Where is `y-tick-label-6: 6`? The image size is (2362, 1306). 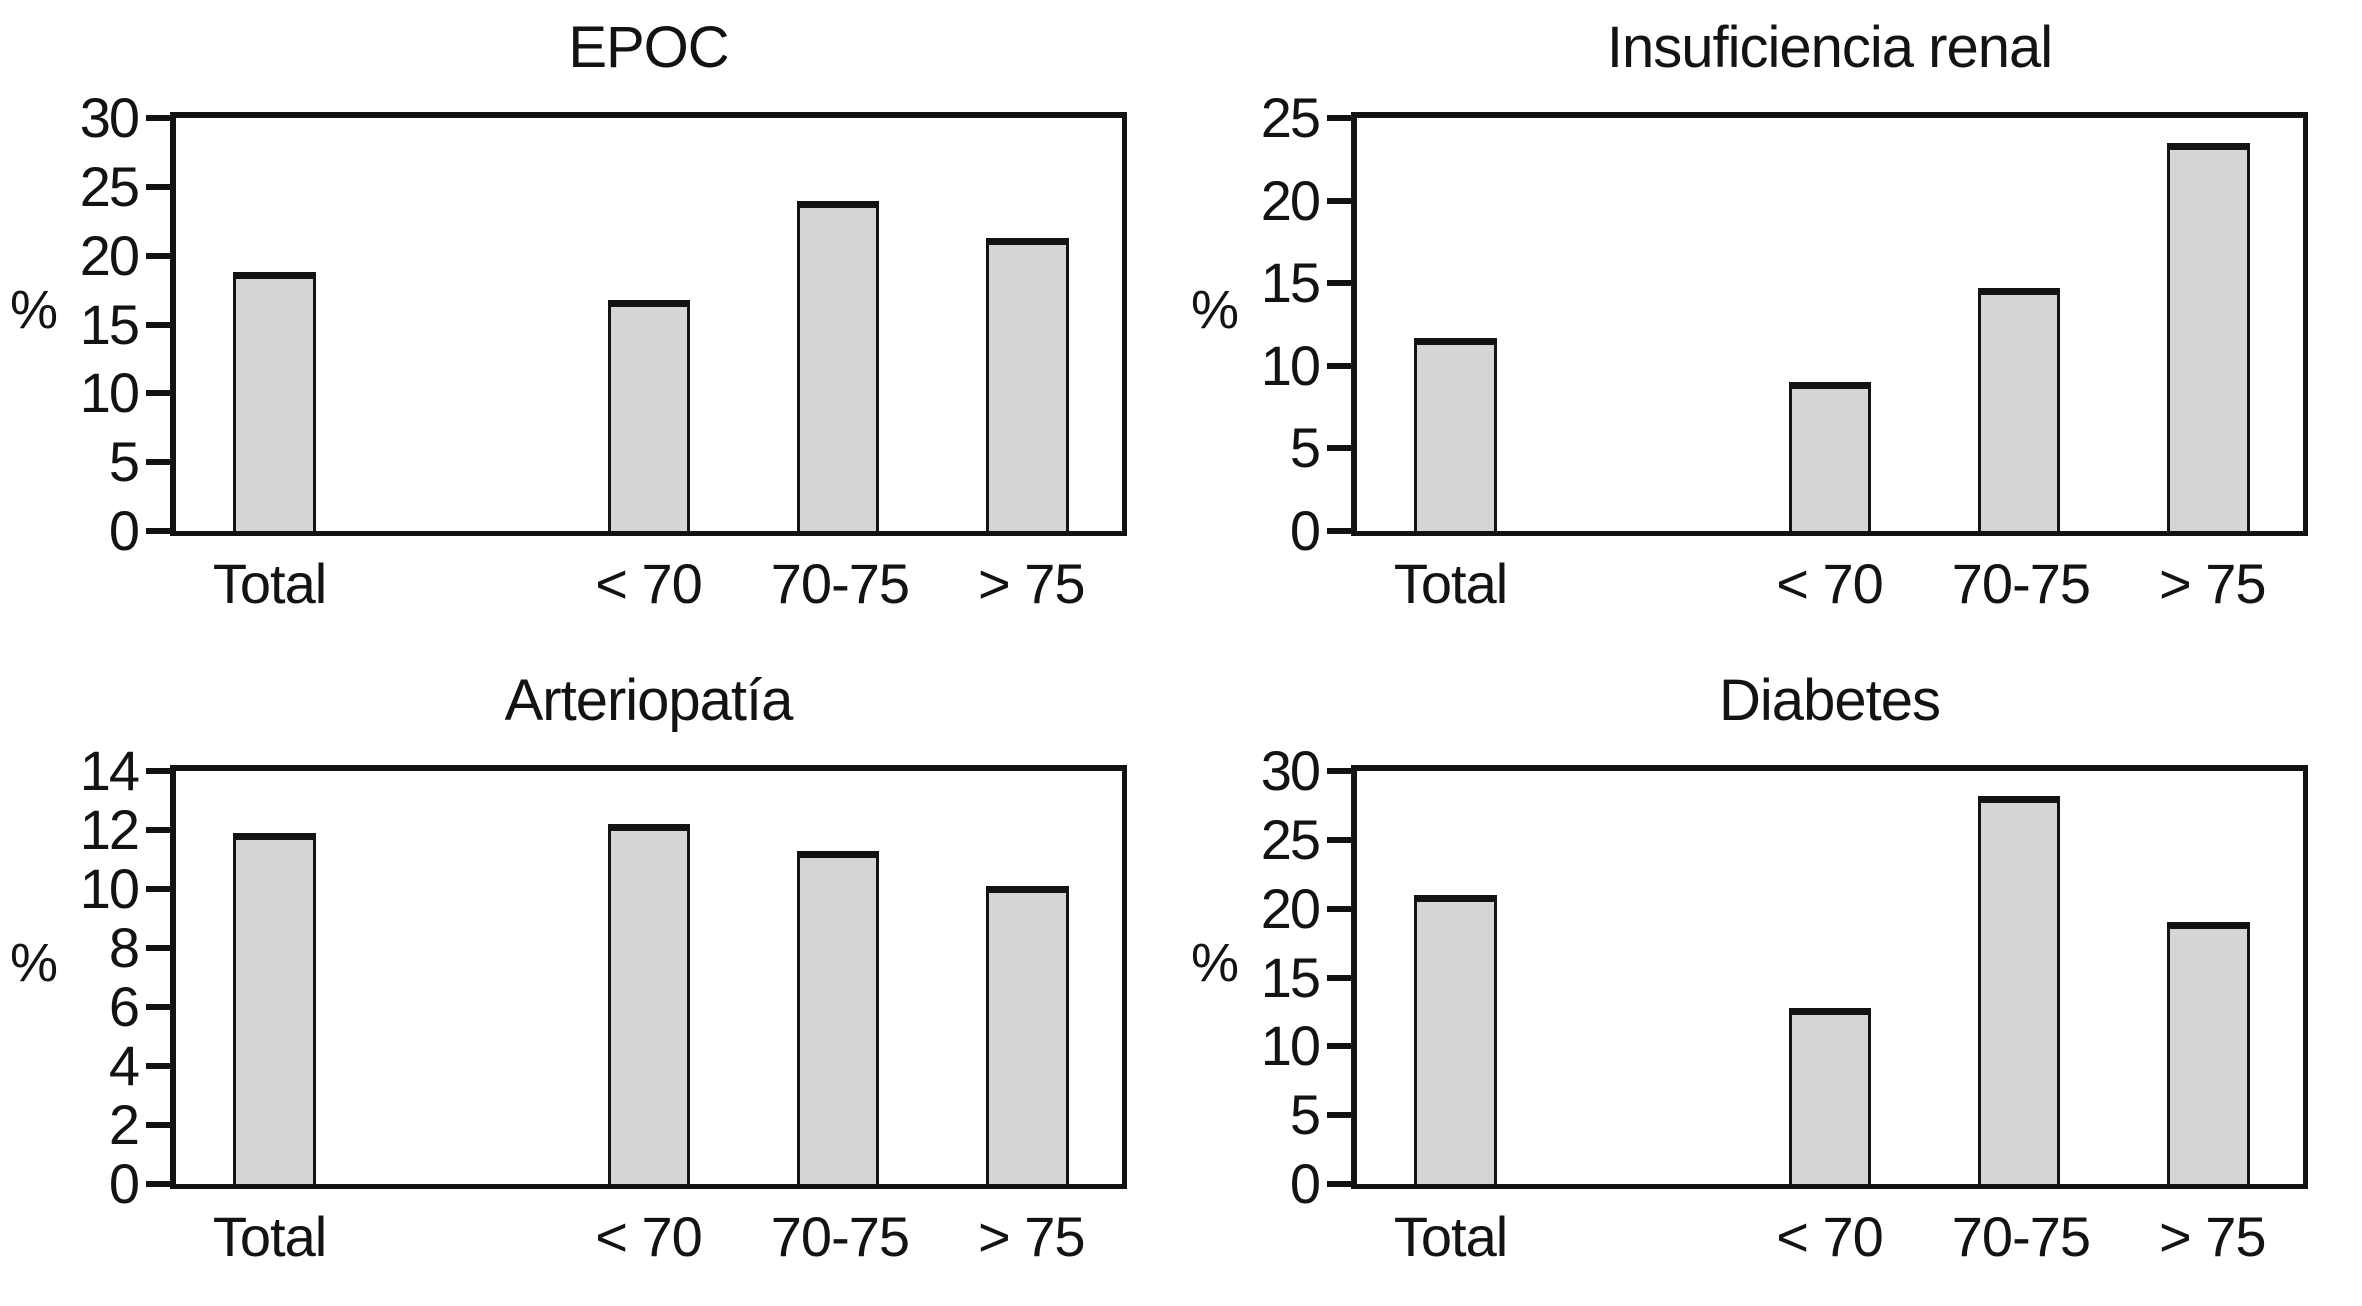 y-tick-label-6: 6 is located at coordinates (124, 1006).